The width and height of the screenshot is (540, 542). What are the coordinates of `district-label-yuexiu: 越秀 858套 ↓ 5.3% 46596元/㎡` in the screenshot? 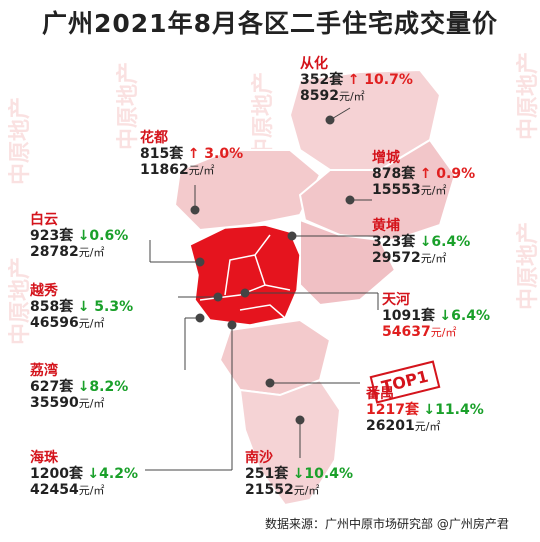 It's located at (82, 307).